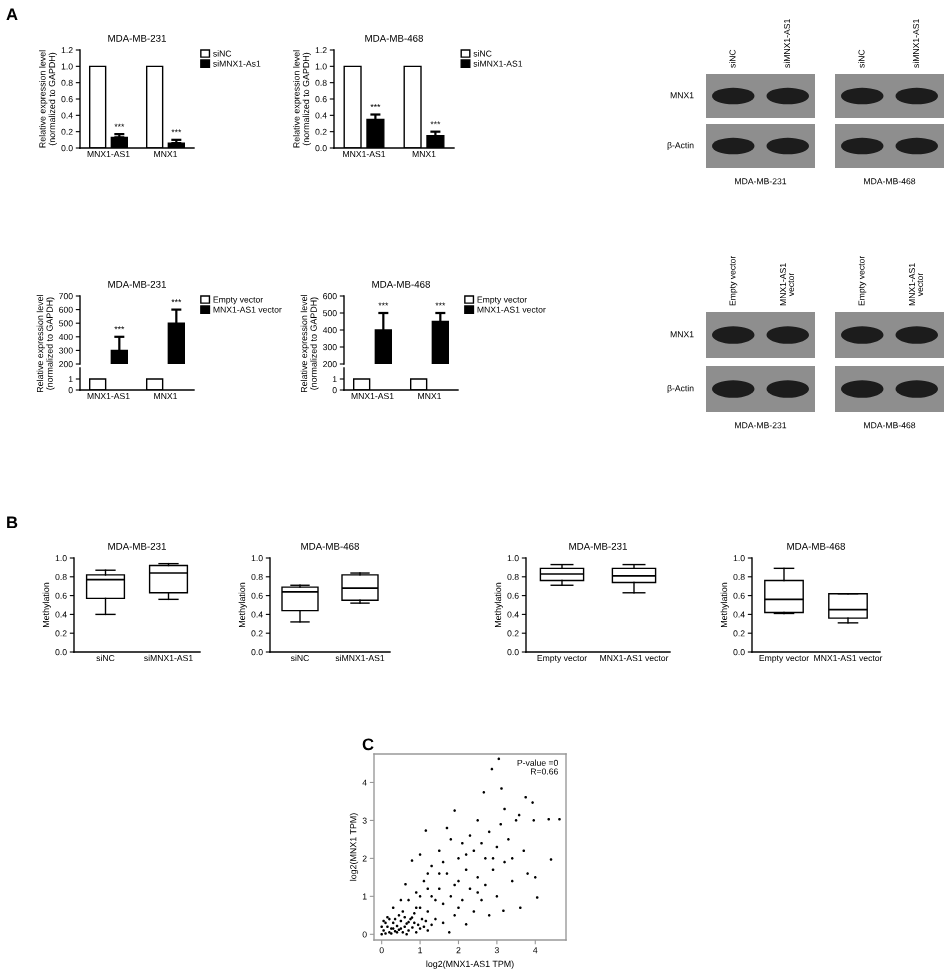 Image resolution: width=946 pixels, height=980 pixels. What do you see at coordinates (12, 522) in the screenshot?
I see `text: B` at bounding box center [12, 522].